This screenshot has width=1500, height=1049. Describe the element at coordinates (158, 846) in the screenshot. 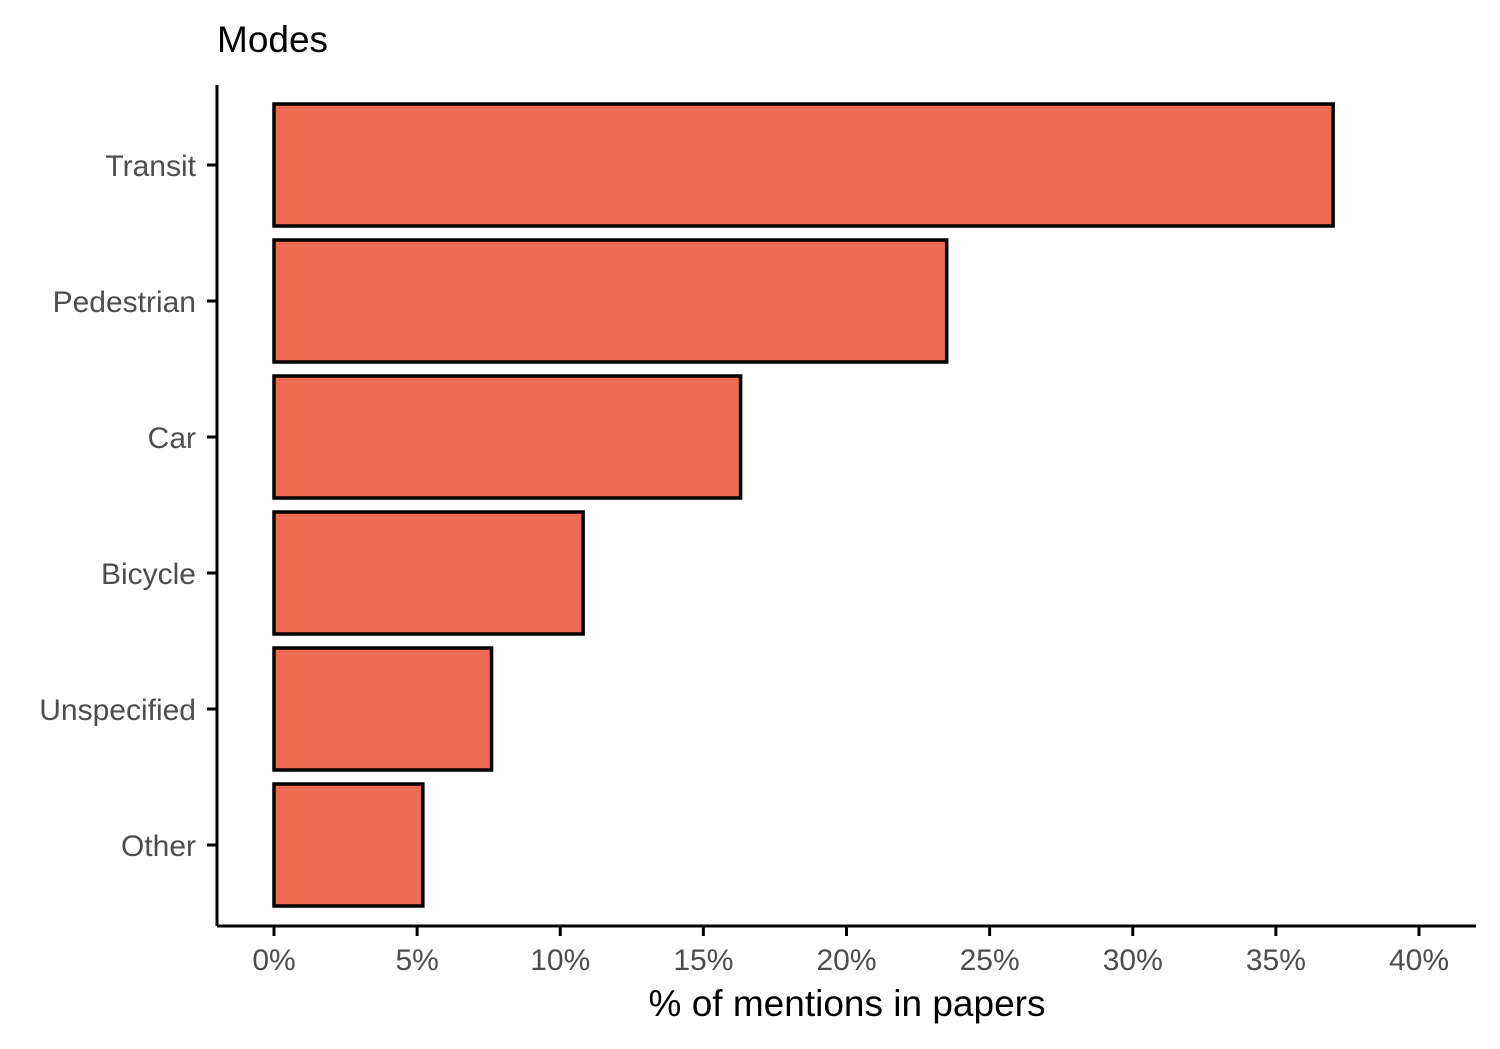

I see `y-tick-label: Other` at that location.